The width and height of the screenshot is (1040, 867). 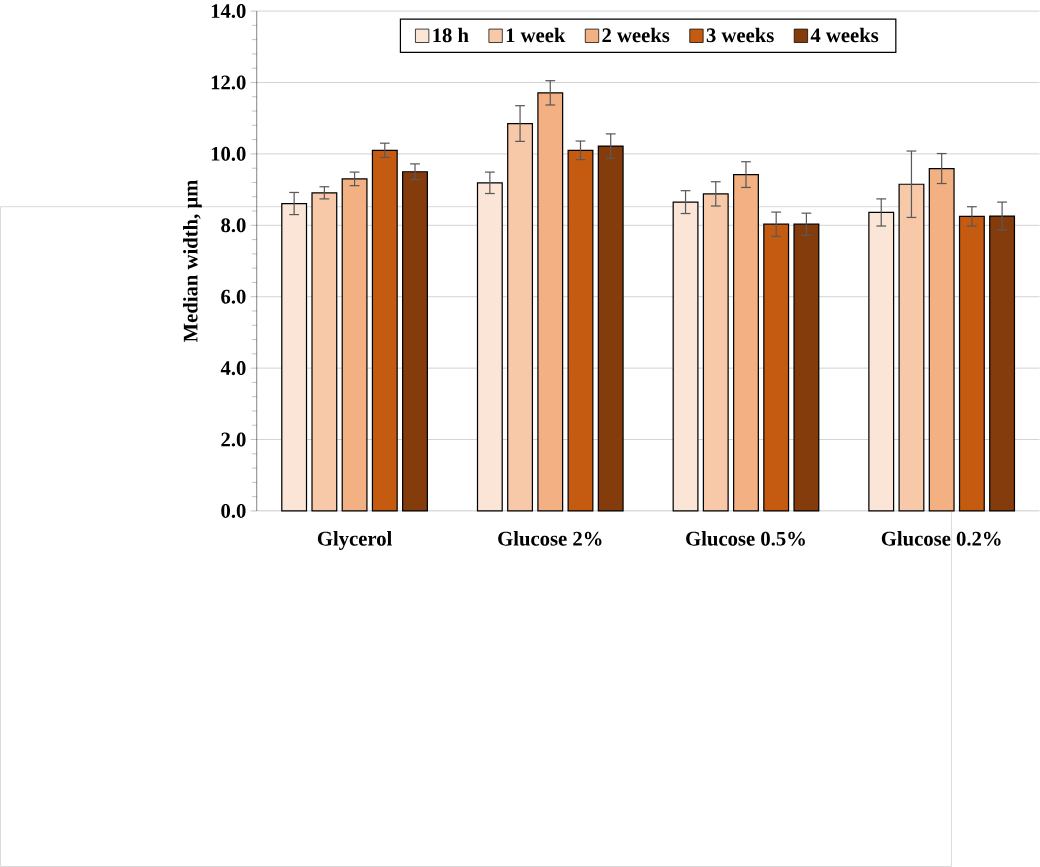 What do you see at coordinates (550, 538) in the screenshot?
I see `x-tick-label: Glucose 2%` at bounding box center [550, 538].